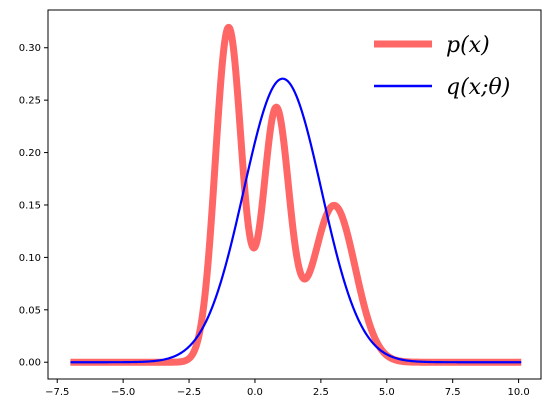  I want to click on y-tick-label: 0.20, so click(30, 153).